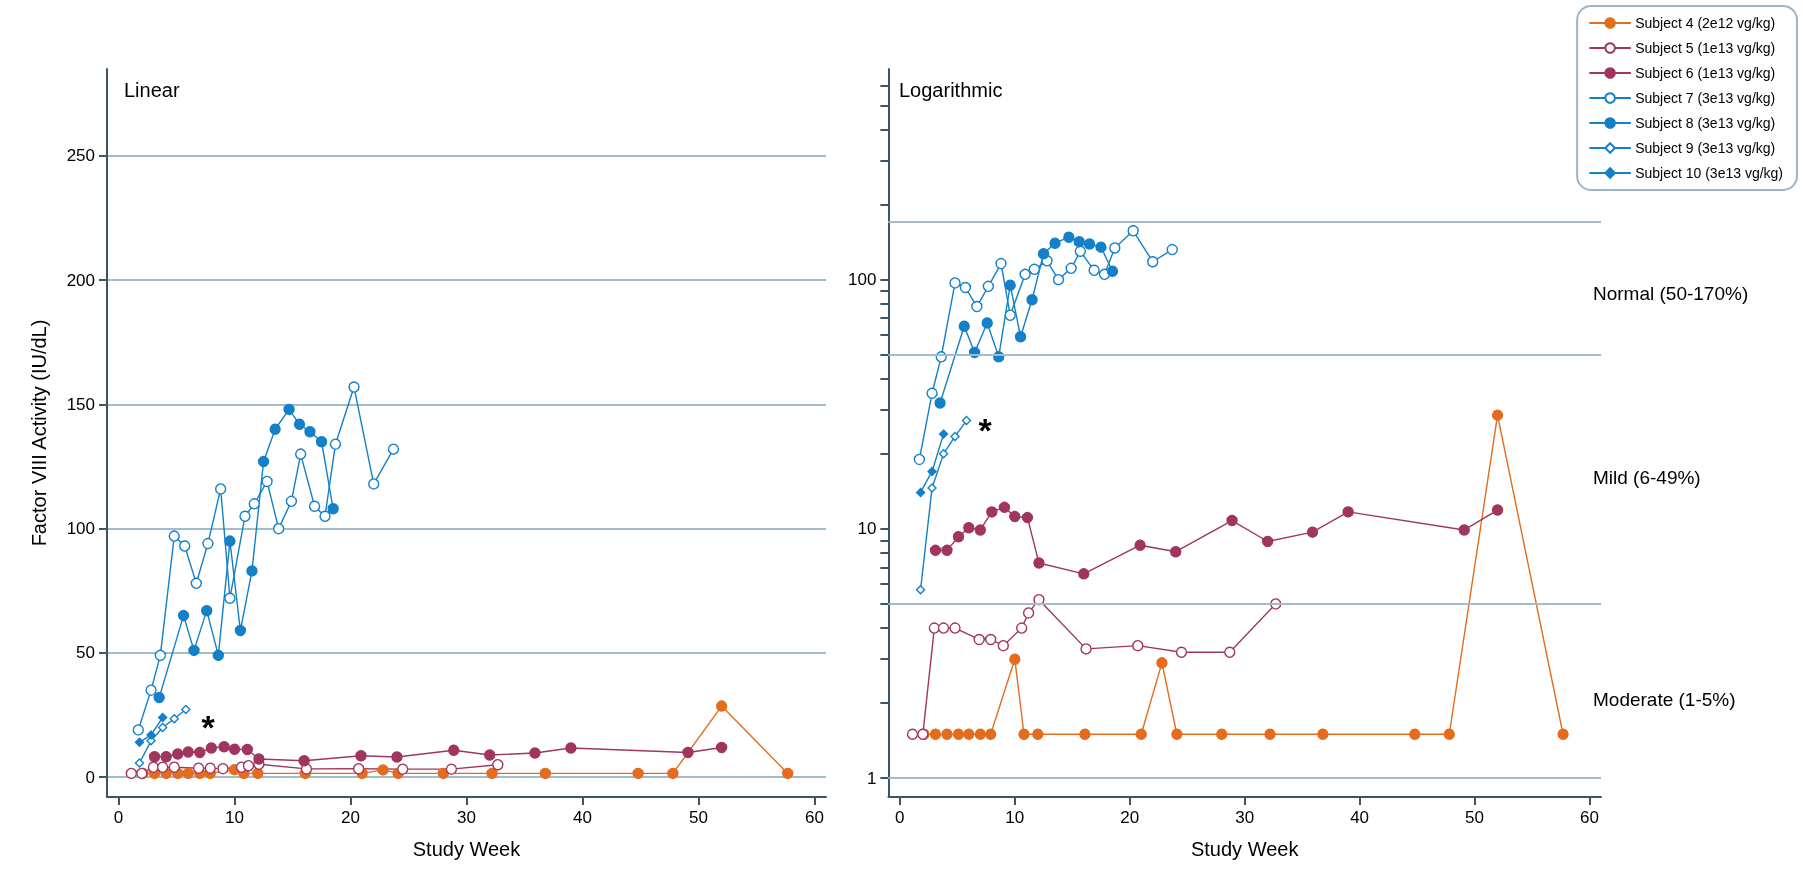  Describe the element at coordinates (152, 90) in the screenshot. I see `text: Linear` at that location.